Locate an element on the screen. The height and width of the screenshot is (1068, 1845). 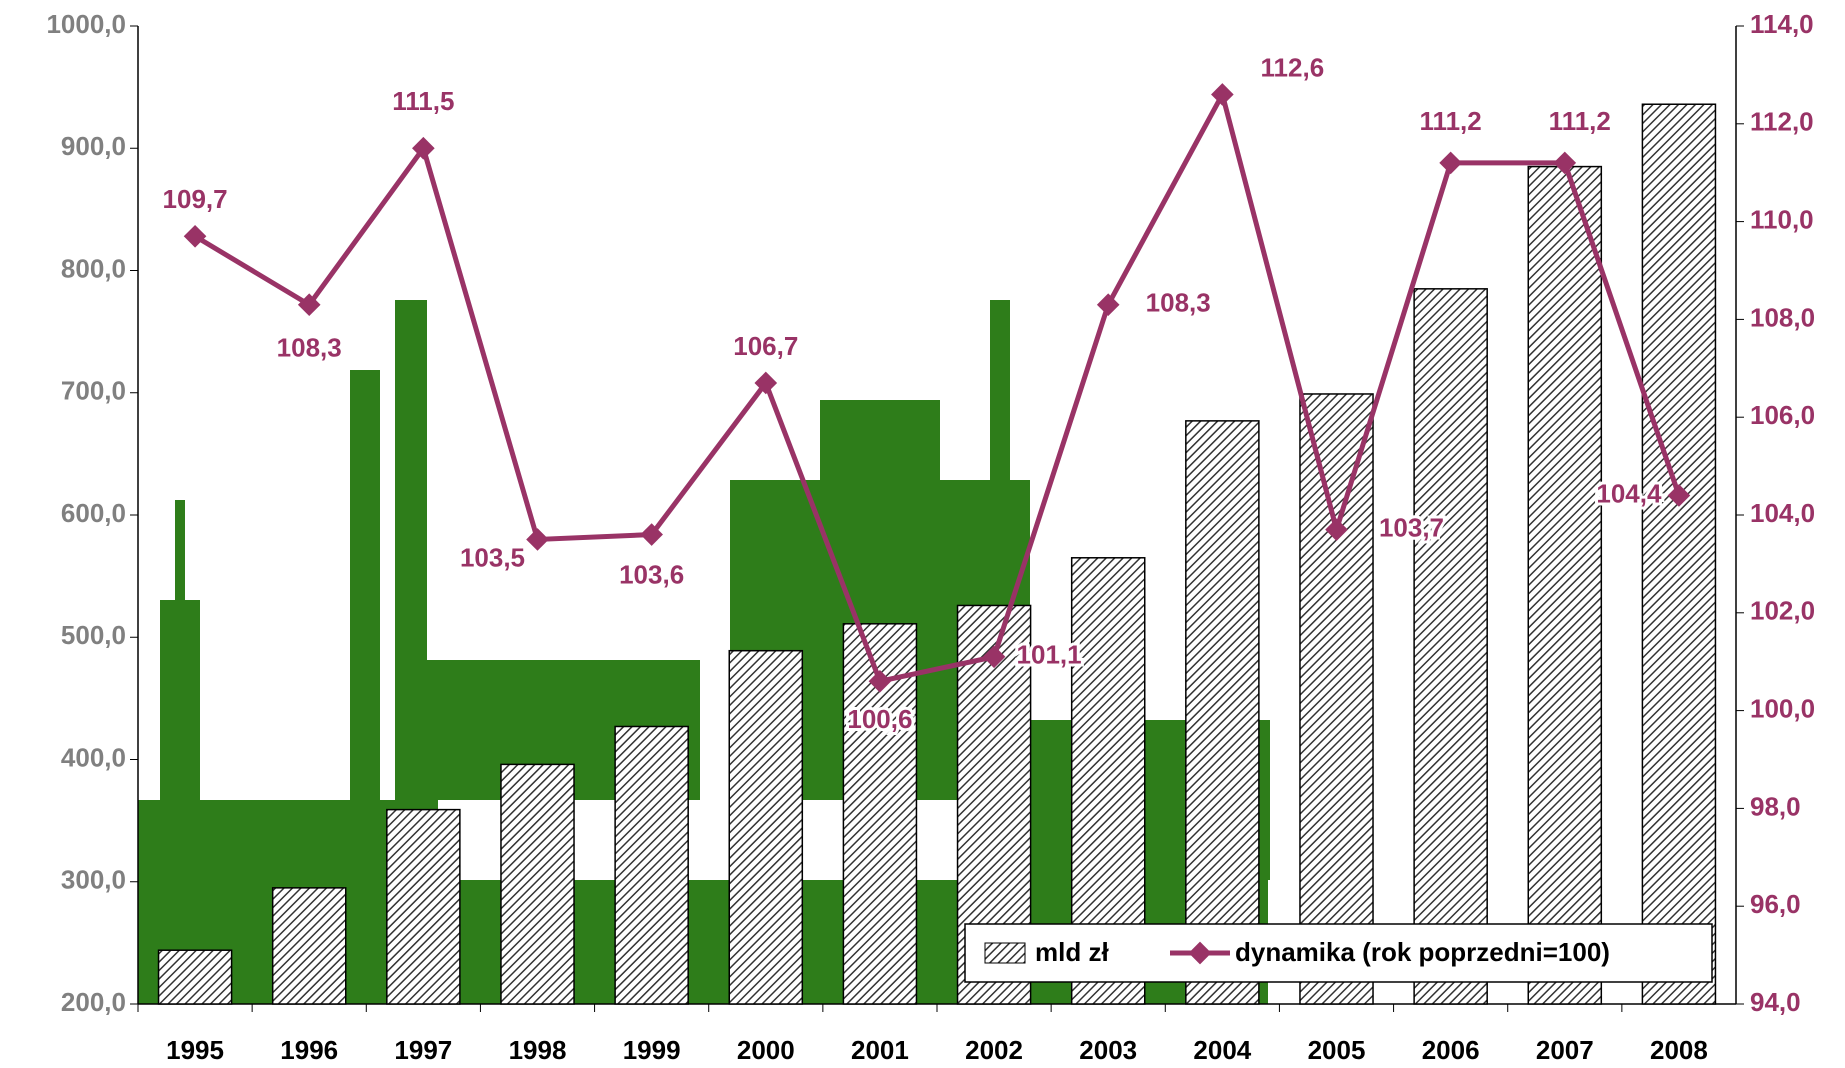
y2-tick-label: 96,0 is located at coordinates (1775, 904).